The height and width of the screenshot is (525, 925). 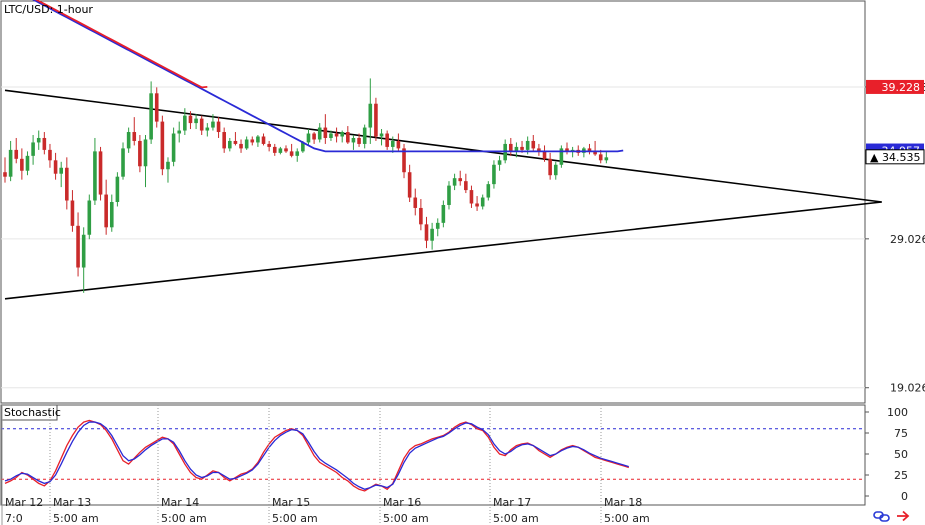 I want to click on arrow-right-icon, so click(x=903, y=516).